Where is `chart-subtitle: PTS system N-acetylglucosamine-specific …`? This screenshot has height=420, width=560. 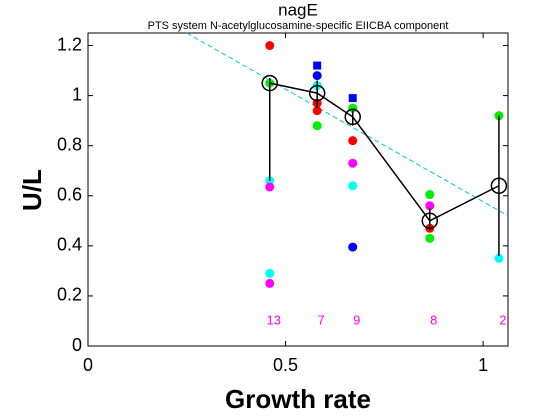
chart-subtitle: PTS system N-acetylglucosamine-specific … is located at coordinates (298, 26).